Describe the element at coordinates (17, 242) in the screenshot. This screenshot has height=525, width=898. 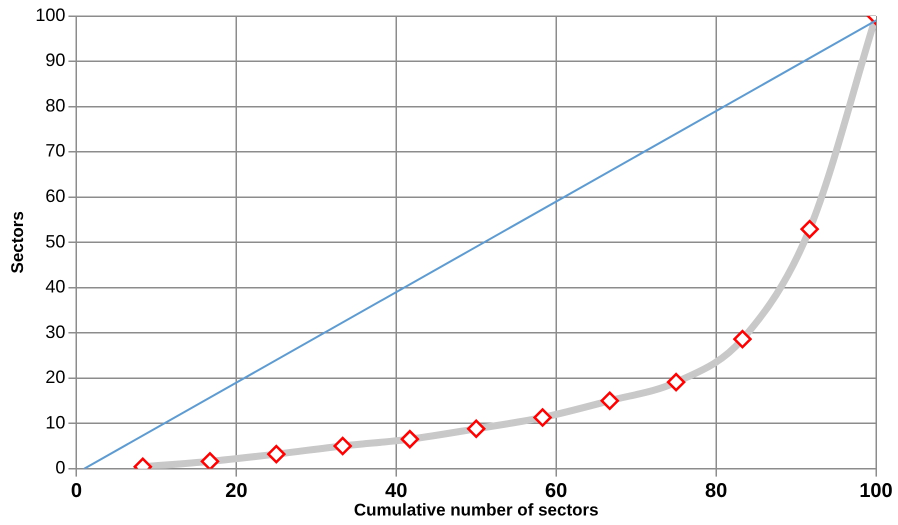
I see `y-axis-title: Sectors` at that location.